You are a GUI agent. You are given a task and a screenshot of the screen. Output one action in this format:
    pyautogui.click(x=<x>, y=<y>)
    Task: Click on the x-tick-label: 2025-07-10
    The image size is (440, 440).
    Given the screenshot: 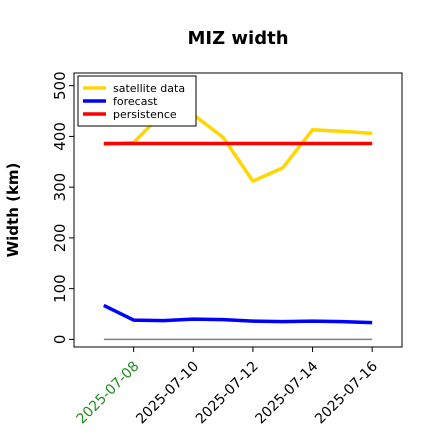 What is the action you would take?
    pyautogui.click(x=167, y=393)
    